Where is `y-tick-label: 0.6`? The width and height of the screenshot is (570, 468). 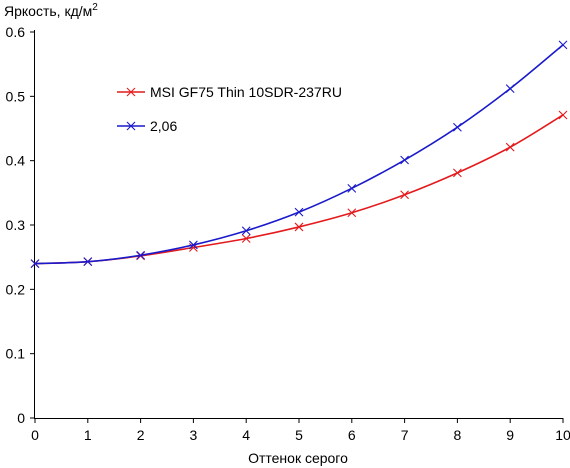
y-tick-label: 0.6 is located at coordinates (16, 32).